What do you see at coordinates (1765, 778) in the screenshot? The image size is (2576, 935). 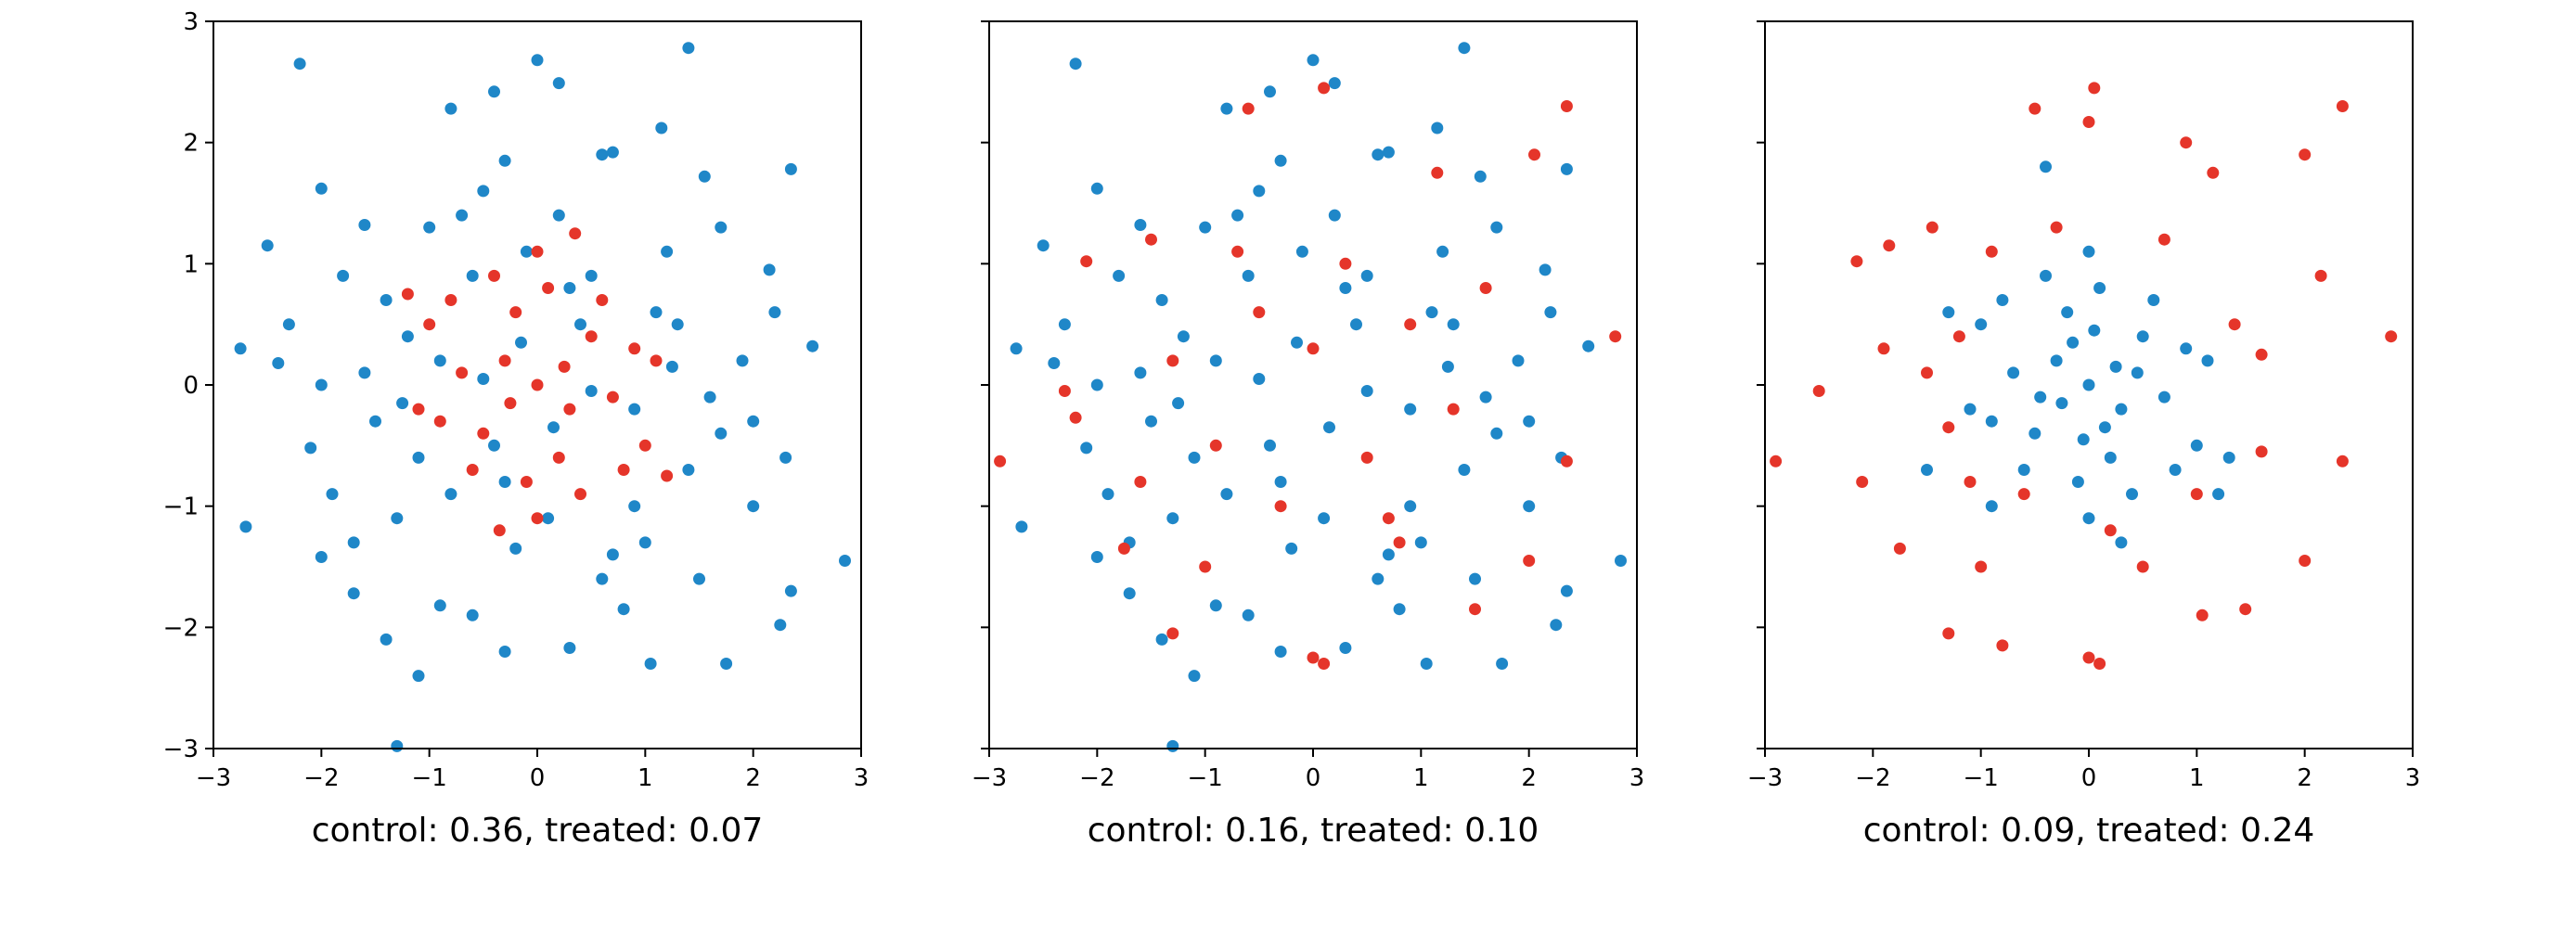 I see `x-tick-label: −3` at bounding box center [1765, 778].